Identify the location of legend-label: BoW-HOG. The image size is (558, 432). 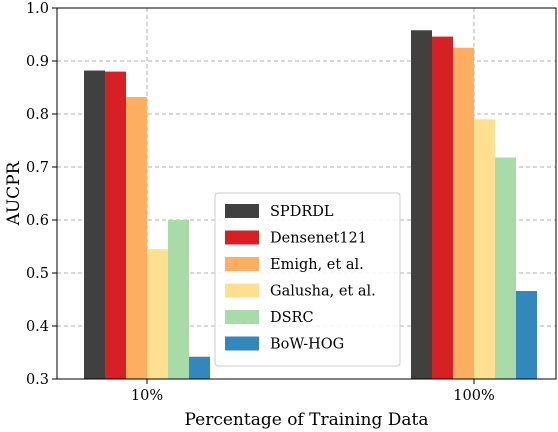
(307, 345).